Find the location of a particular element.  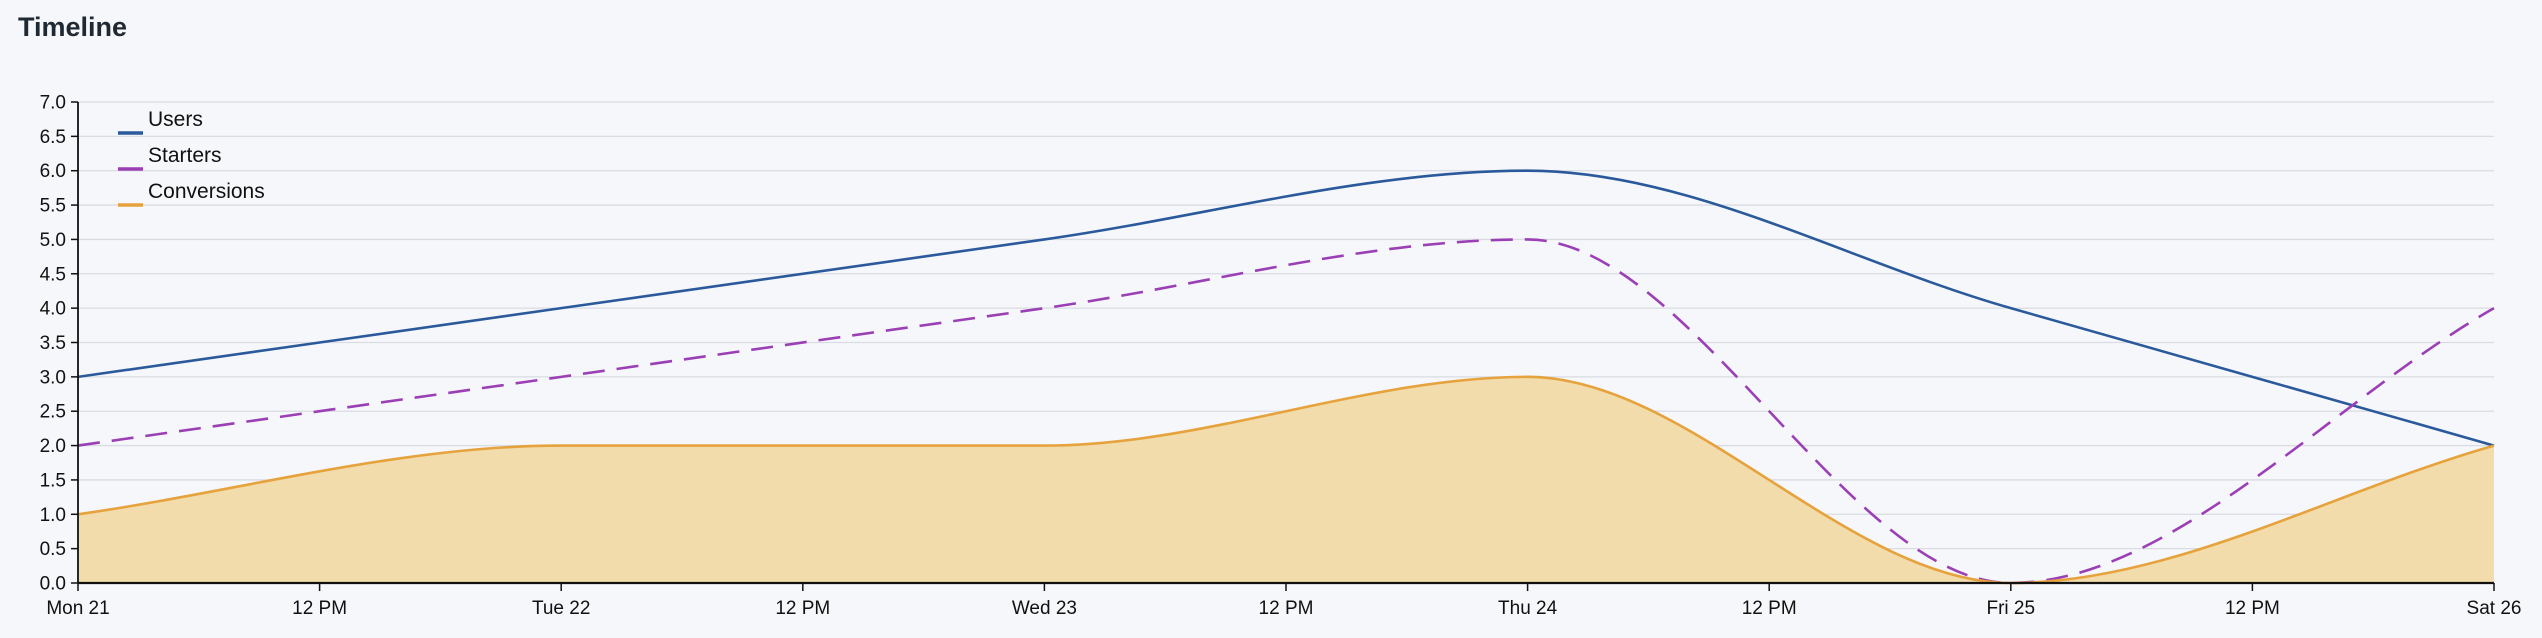

legend-item-starters: Starters is located at coordinates (170, 157).